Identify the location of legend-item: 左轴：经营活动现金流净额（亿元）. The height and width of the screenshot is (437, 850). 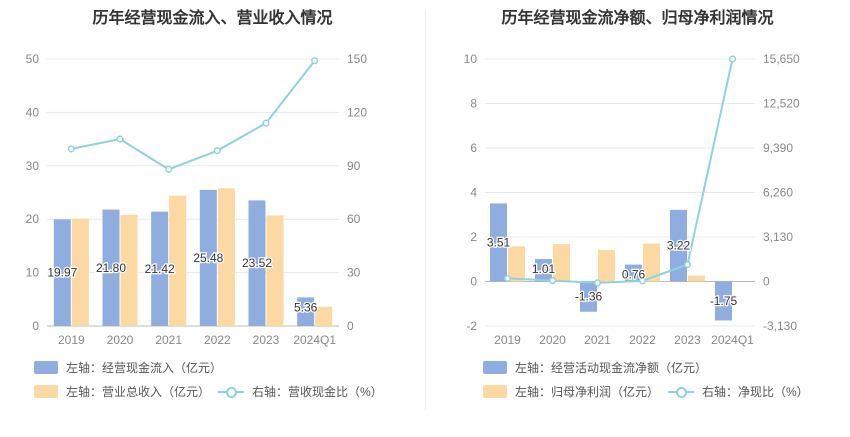
(595, 367).